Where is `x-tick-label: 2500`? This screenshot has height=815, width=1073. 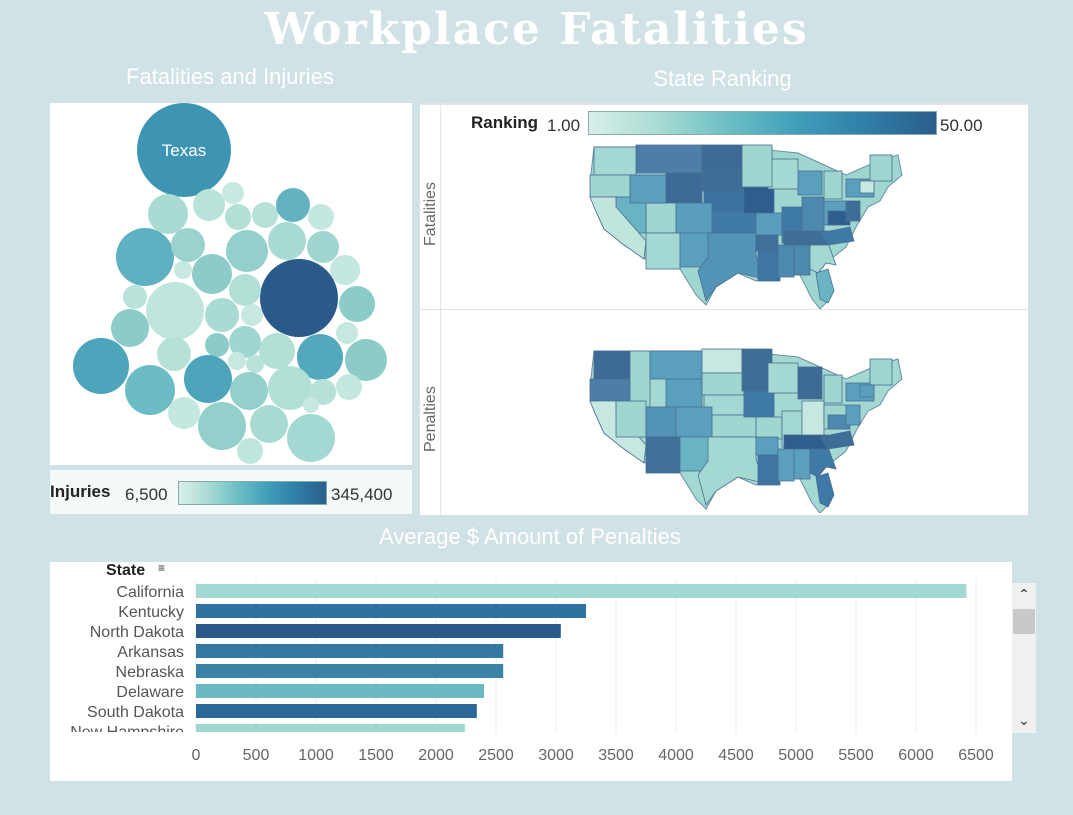
x-tick-label: 2500 is located at coordinates (496, 755).